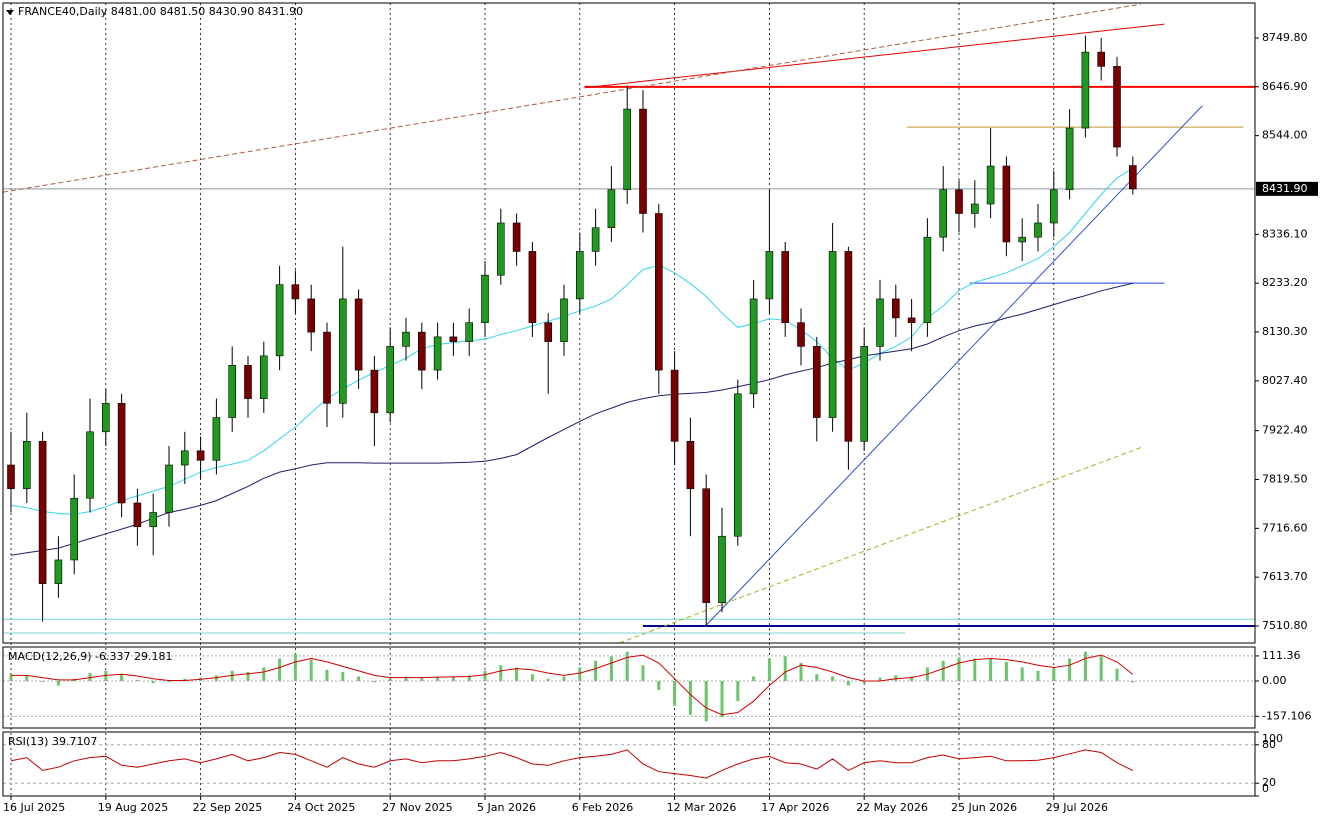 Image resolution: width=1320 pixels, height=820 pixels. What do you see at coordinates (34, 807) in the screenshot?
I see `x-tick-label: 16 Jul 2025` at bounding box center [34, 807].